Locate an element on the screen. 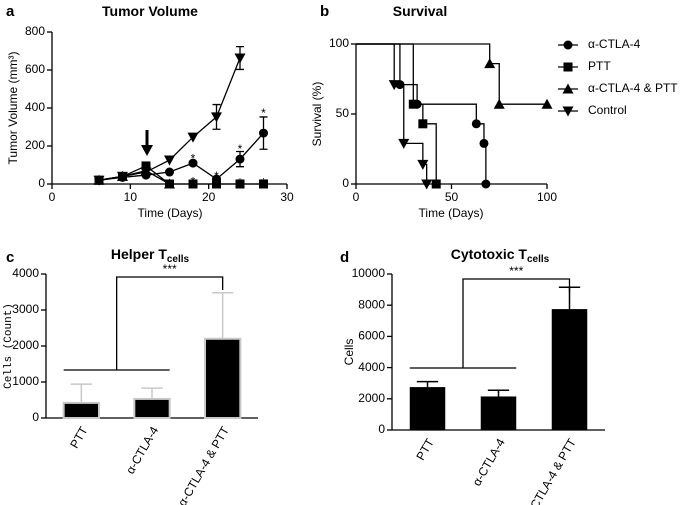  chart-title: Survival is located at coordinates (420, 11).